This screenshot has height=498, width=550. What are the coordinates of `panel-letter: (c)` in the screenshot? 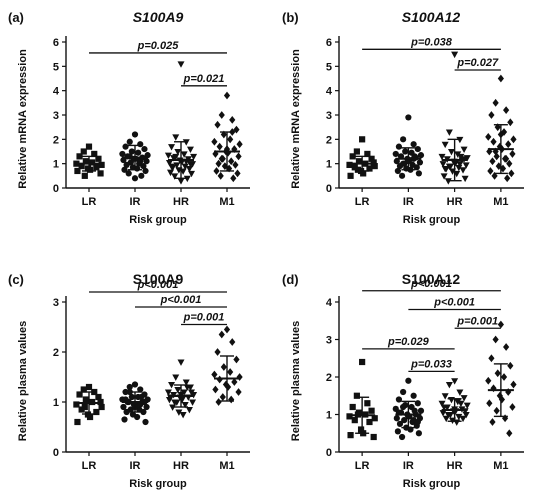 It's located at (16, 279).